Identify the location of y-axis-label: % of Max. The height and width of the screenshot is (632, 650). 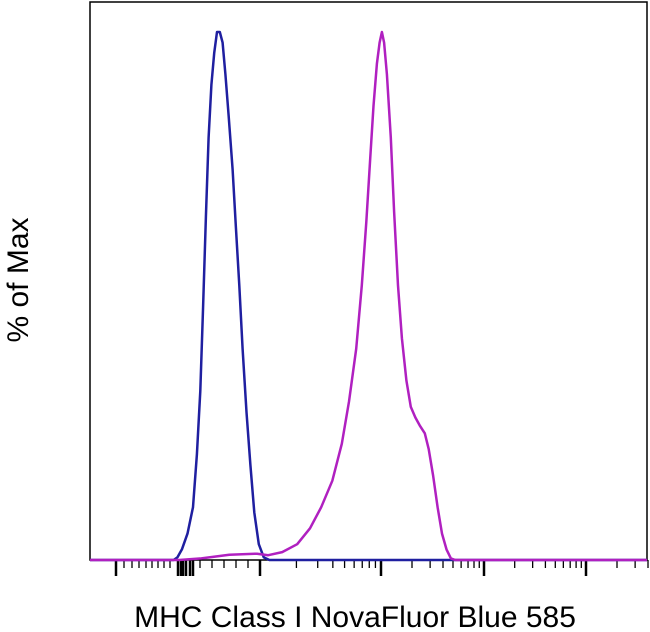
(18, 279).